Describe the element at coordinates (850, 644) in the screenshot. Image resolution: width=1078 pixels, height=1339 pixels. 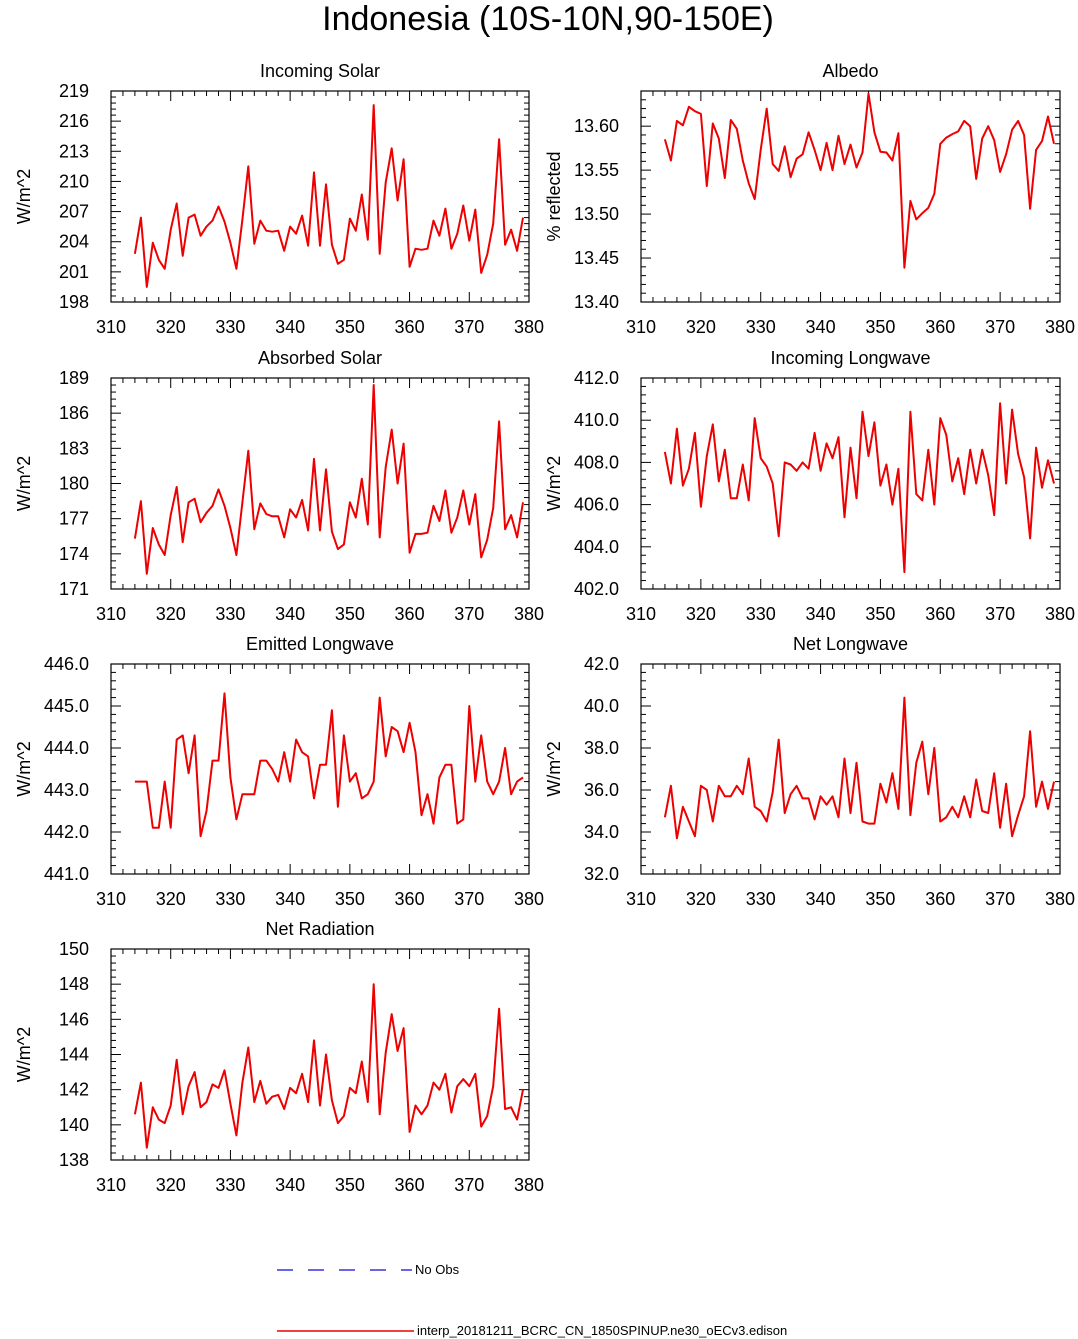
I see `chart-title: Net Longwave` at that location.